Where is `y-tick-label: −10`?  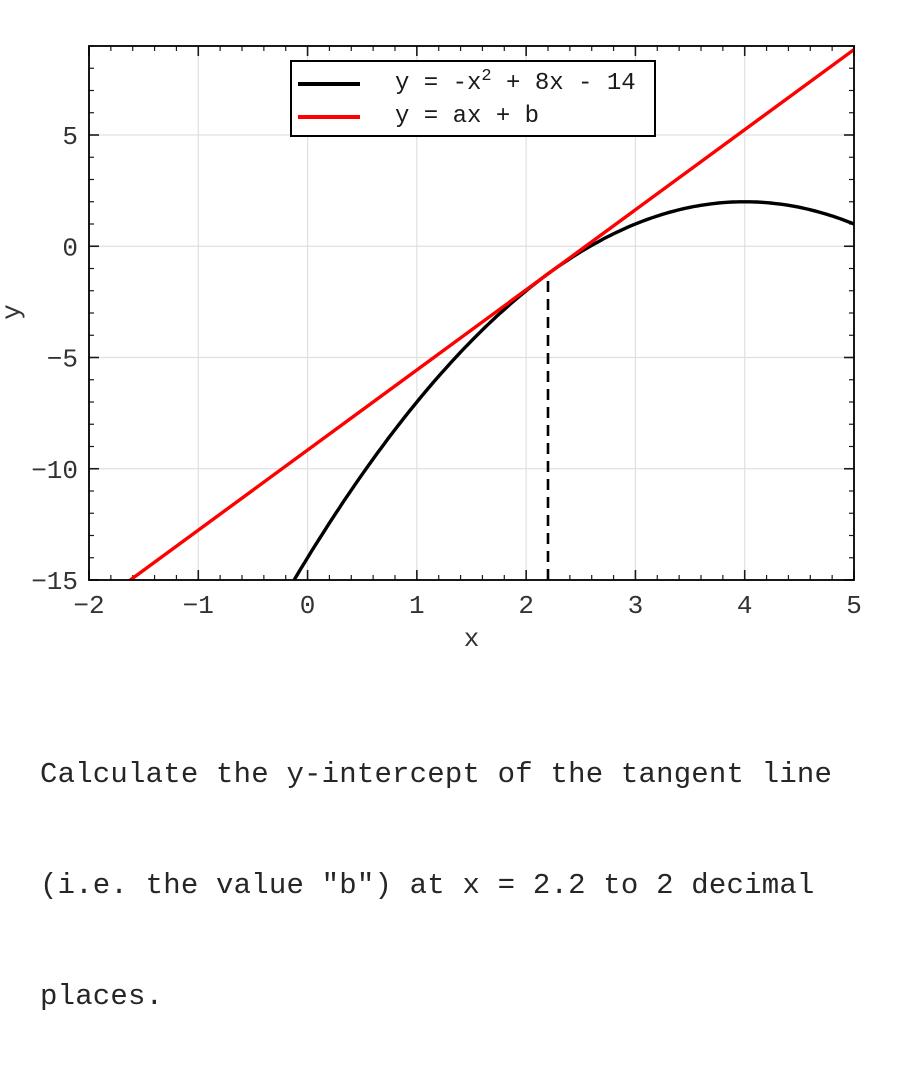 y-tick-label: −10 is located at coordinates (54, 471).